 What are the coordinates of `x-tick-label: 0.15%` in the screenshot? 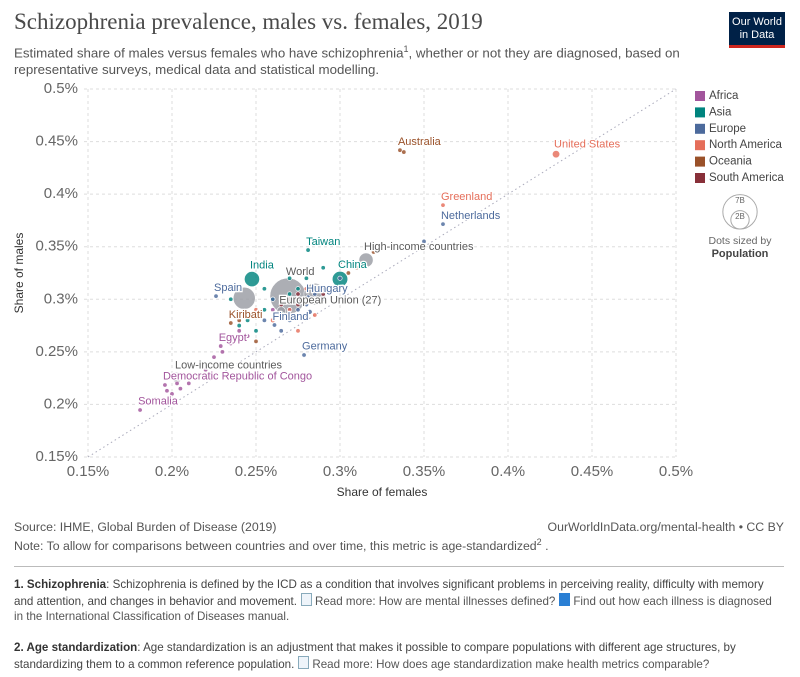 It's located at (88, 471).